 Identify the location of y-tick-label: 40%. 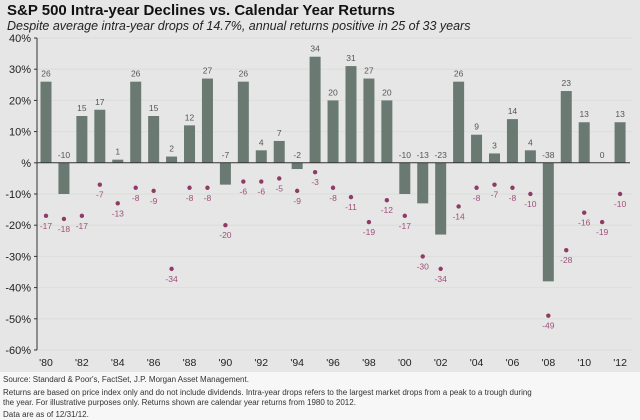
(20, 39).